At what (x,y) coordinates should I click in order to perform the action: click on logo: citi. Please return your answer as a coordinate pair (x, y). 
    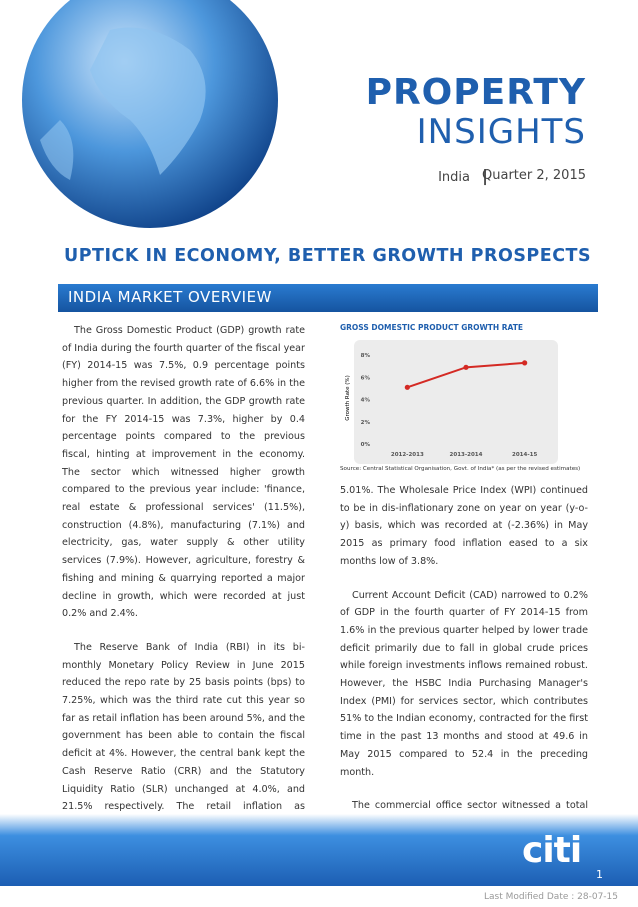
    Looking at the image, I should click on (552, 850).